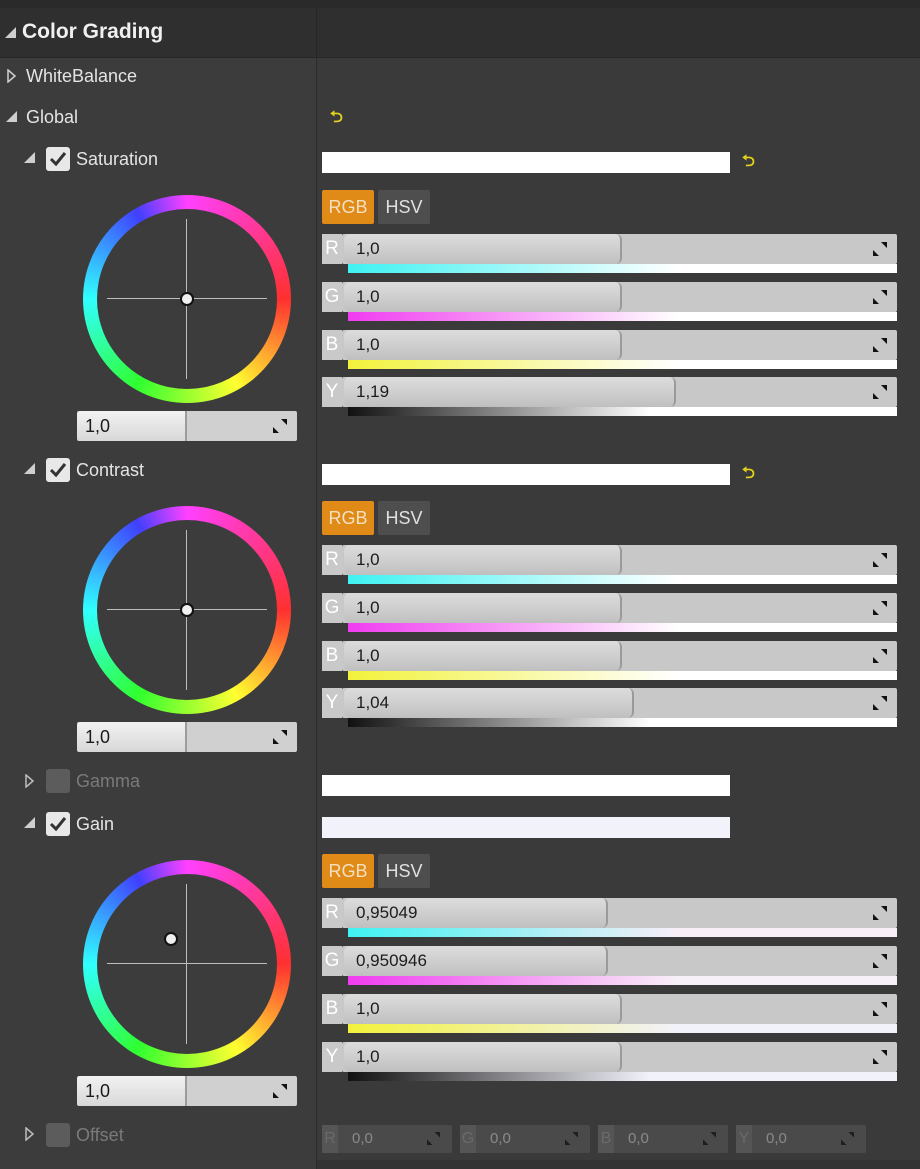 The width and height of the screenshot is (920, 1169). Describe the element at coordinates (609, 350) in the screenshot. I see `saturation-b-slider: B 1,0` at that location.